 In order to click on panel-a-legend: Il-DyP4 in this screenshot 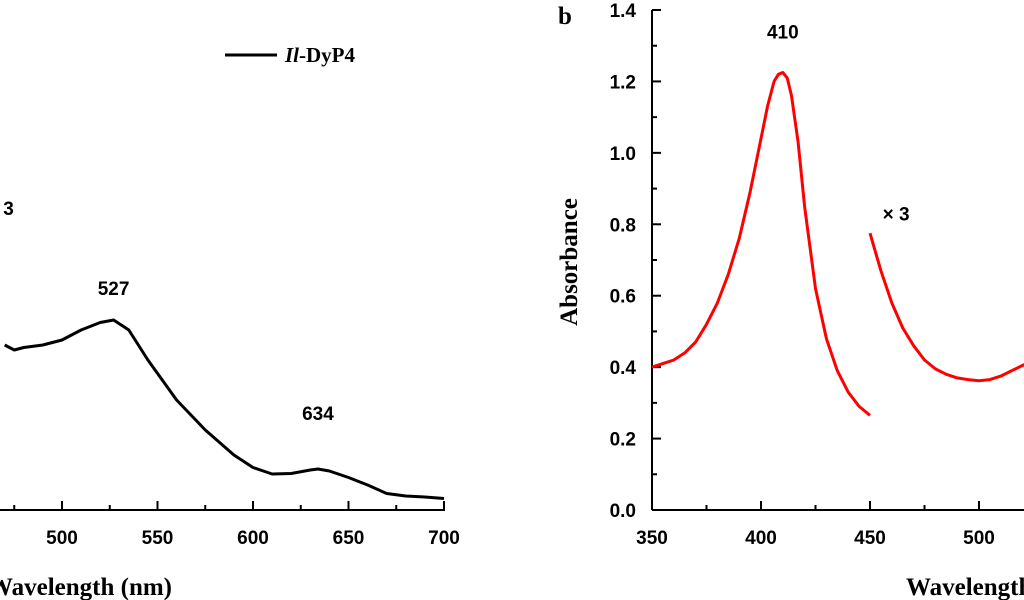, I will do `click(290, 55)`.